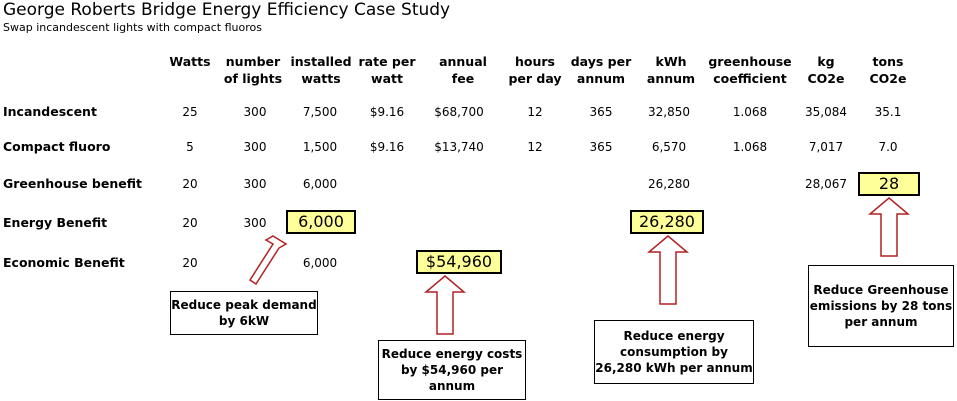  I want to click on arrow-to-kwh, so click(668, 270).